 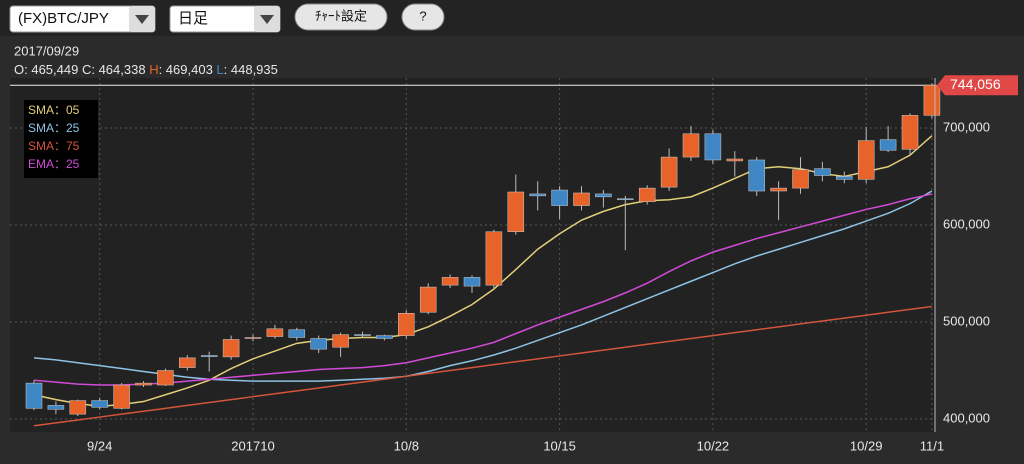 I want to click on period-text: 日足, so click(x=193, y=18).